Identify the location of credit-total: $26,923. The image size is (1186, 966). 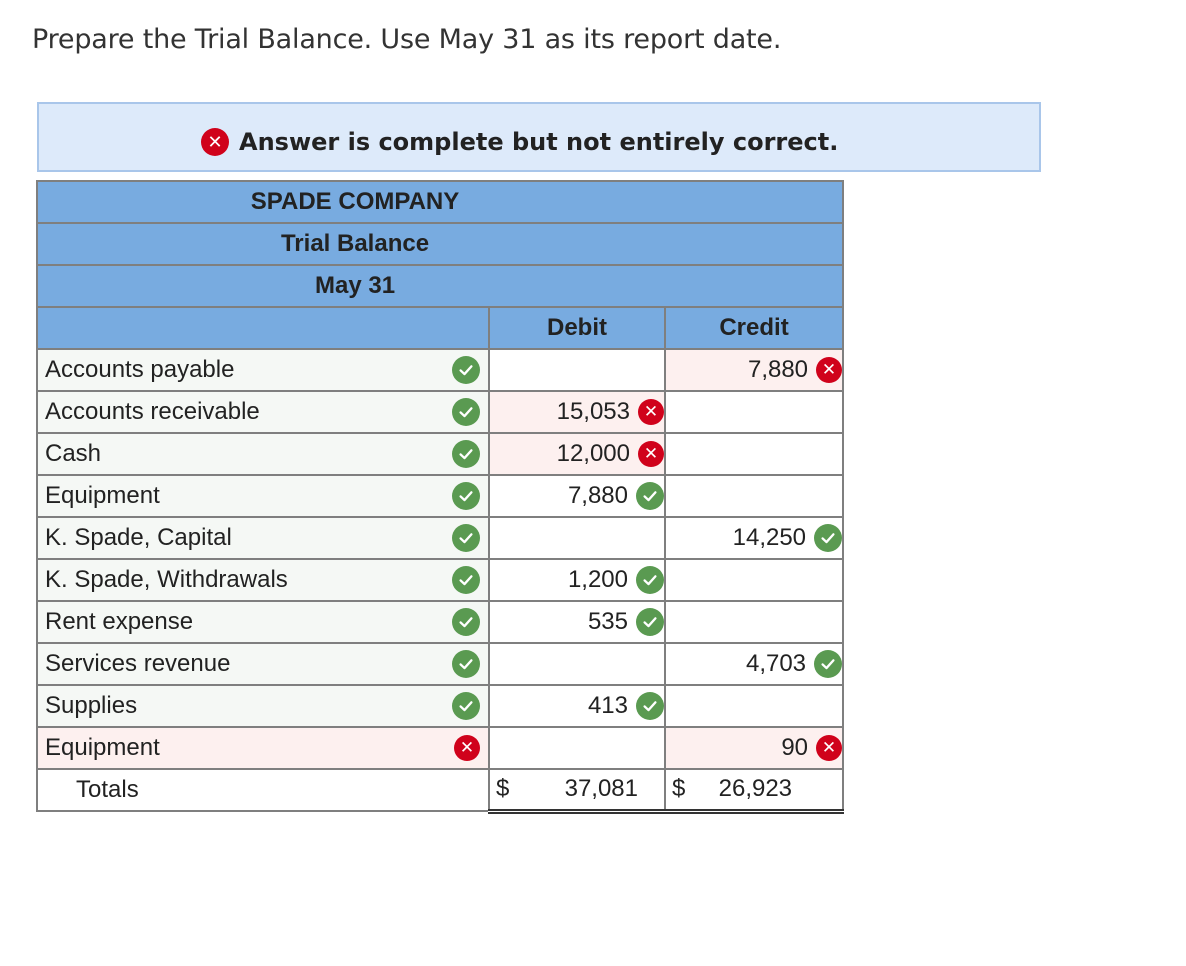
(754, 791).